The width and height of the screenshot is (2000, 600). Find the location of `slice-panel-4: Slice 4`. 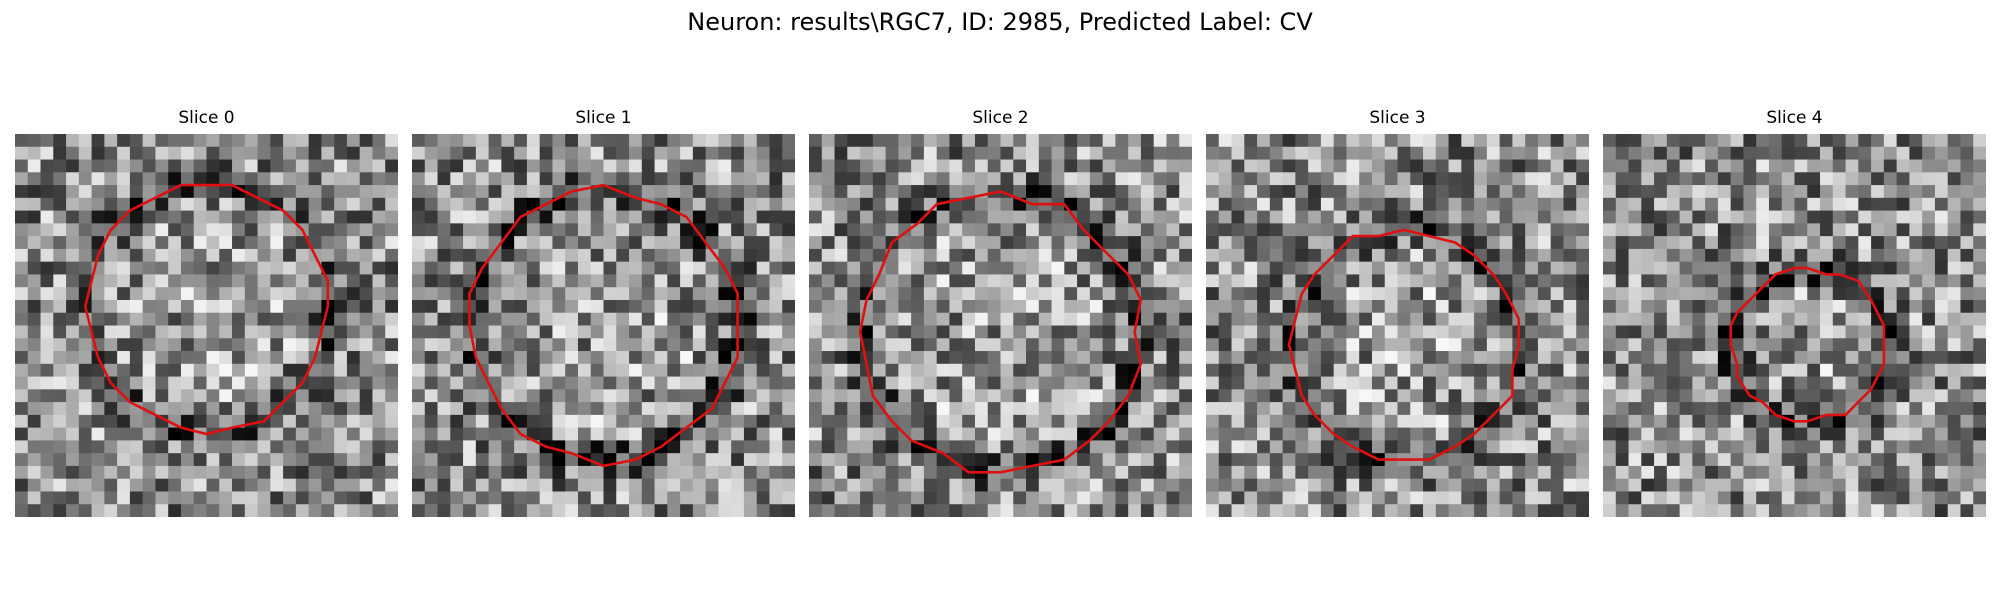

slice-panel-4: Slice 4 is located at coordinates (1794, 312).